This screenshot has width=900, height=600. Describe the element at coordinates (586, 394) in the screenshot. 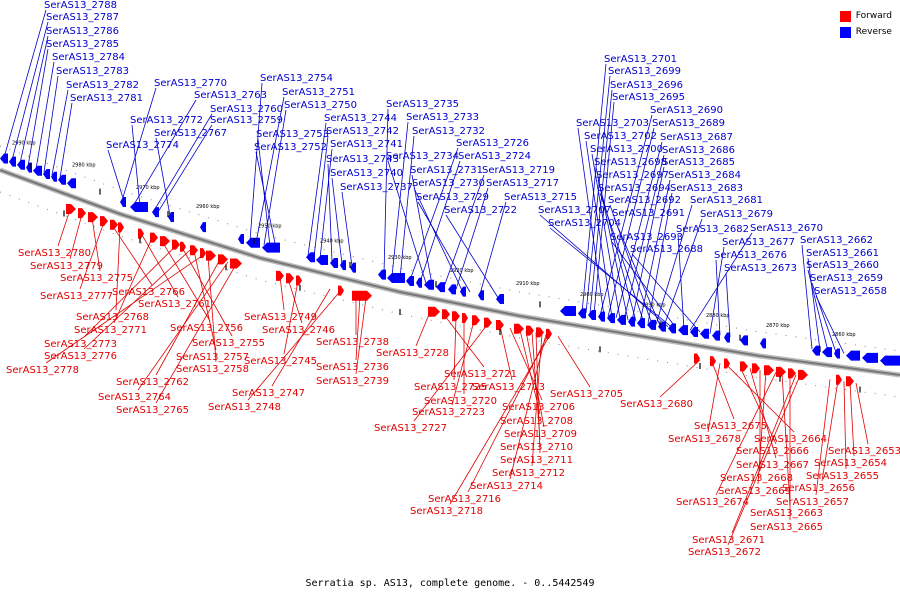

I see `forward-gene-label: SerAS13_2705` at that location.